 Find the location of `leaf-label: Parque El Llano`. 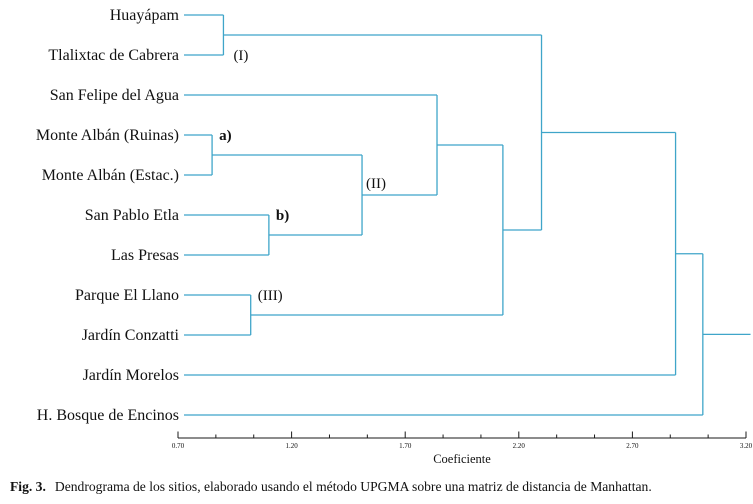

leaf-label: Parque El Llano is located at coordinates (127, 295).